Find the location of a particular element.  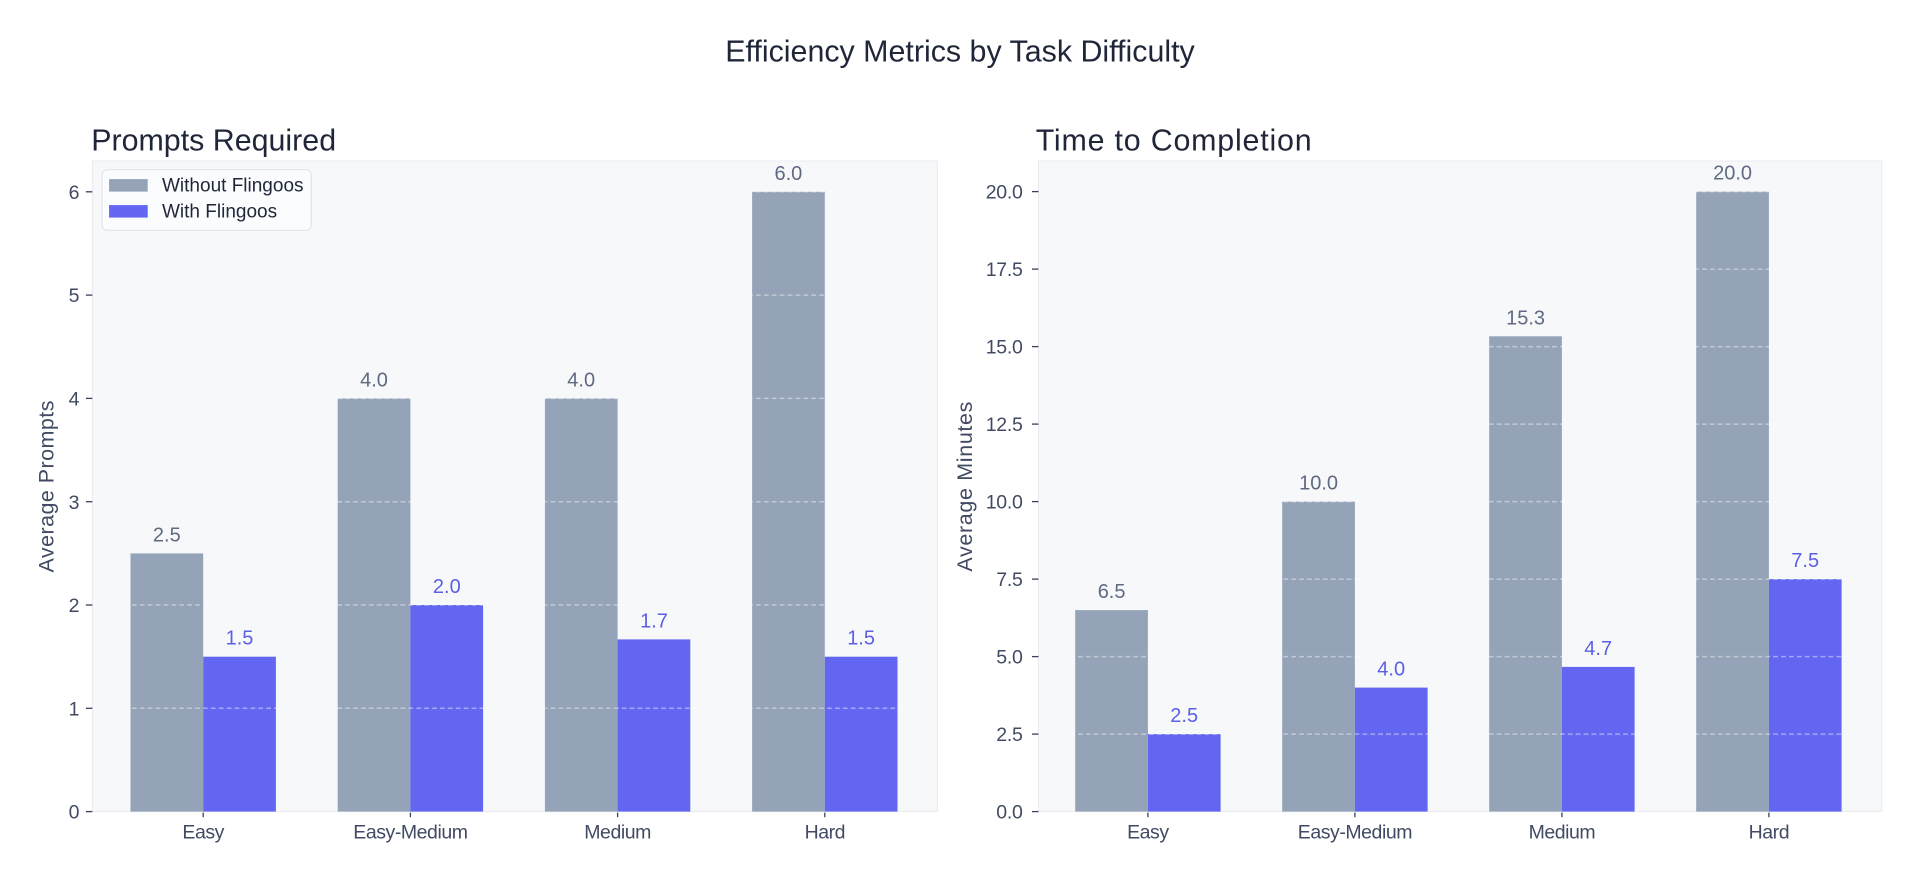

svg-text: 2 is located at coordinates (74, 606).